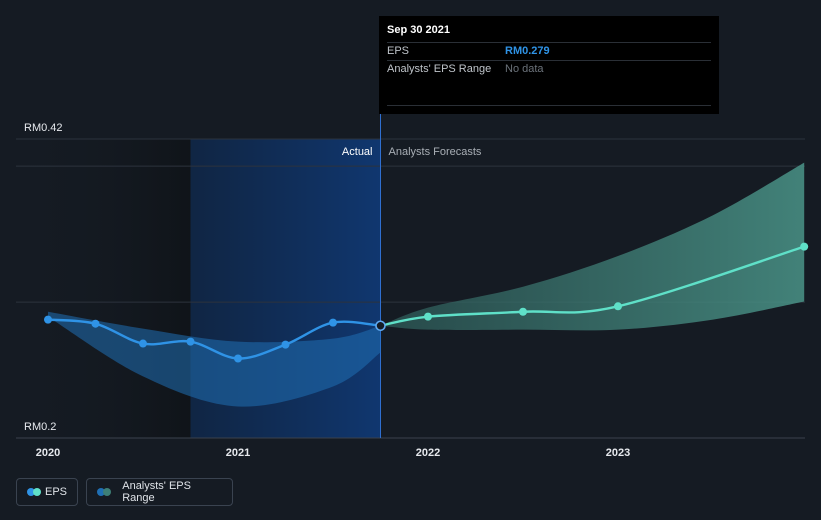 This screenshot has width=821, height=520. I want to click on series-line-forecast, so click(592, 286).